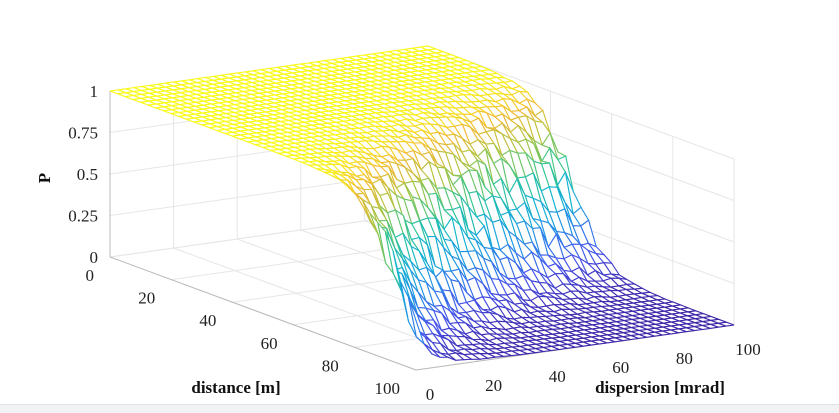  Describe the element at coordinates (87, 174) in the screenshot. I see `z-tick-label: 0.5` at that location.